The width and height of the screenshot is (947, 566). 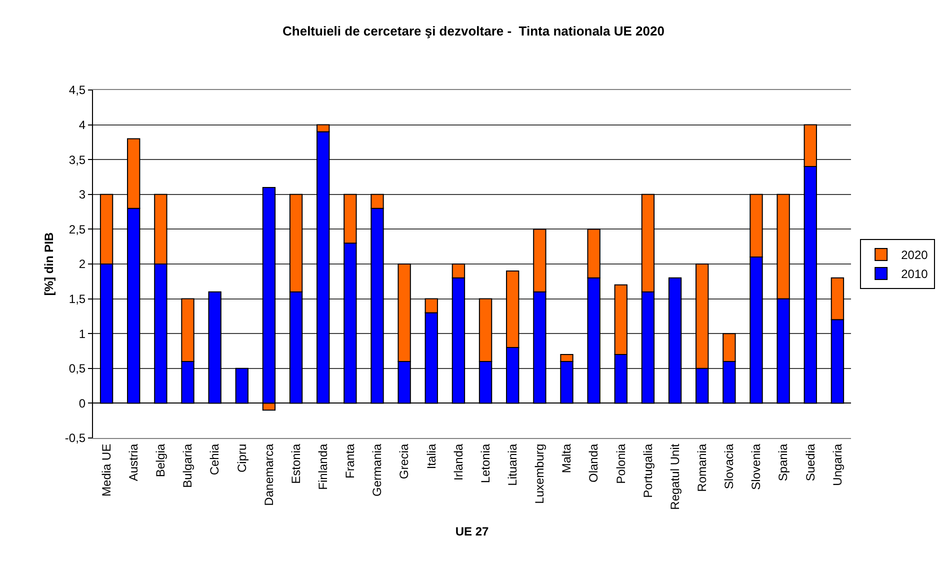 What do you see at coordinates (82, 125) in the screenshot?
I see `y-tick-label: 4` at bounding box center [82, 125].